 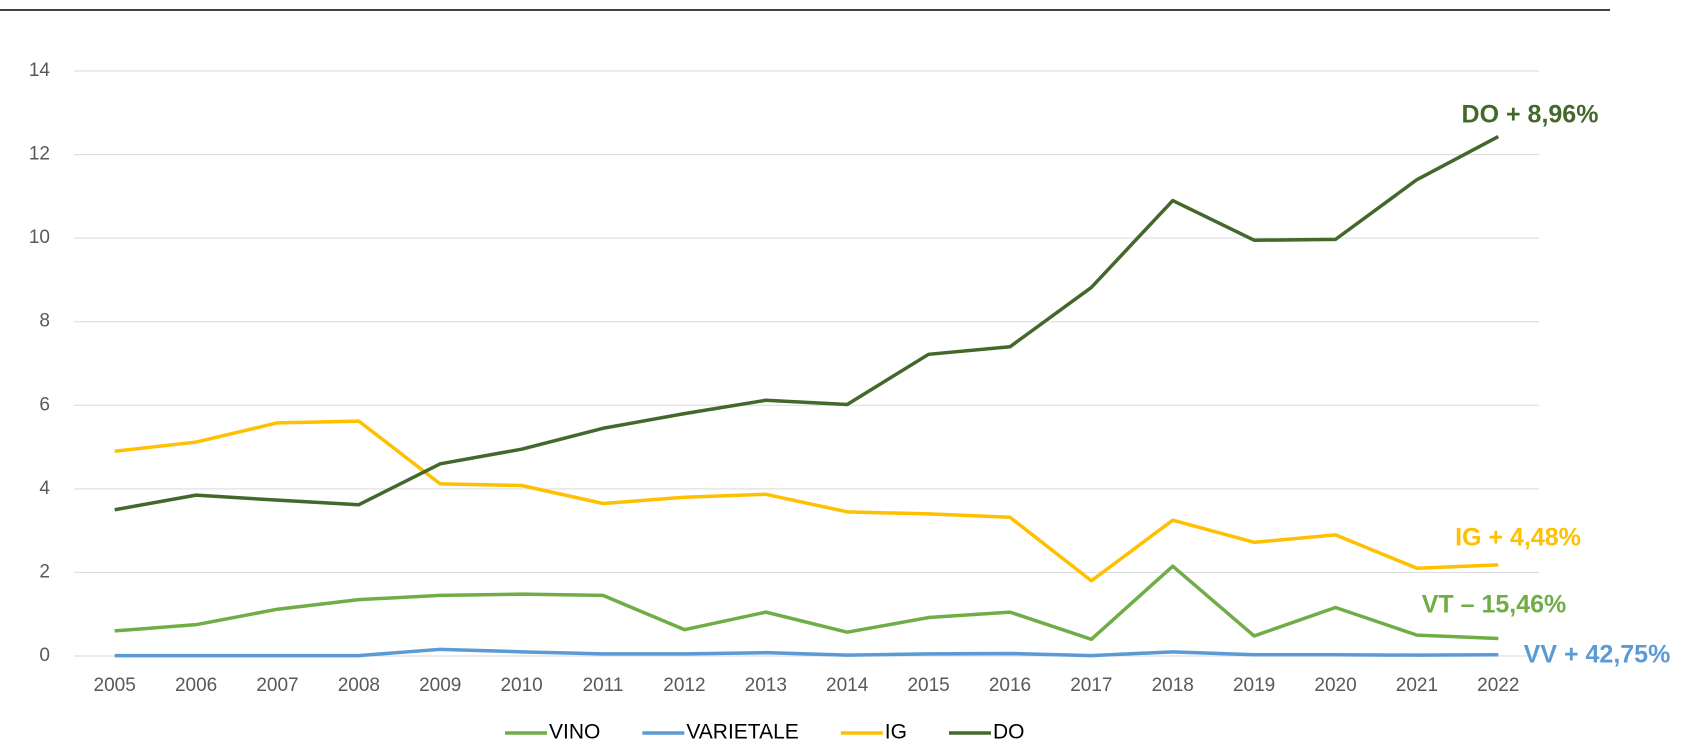 I want to click on x-tick-label: 2015, so click(x=928, y=685).